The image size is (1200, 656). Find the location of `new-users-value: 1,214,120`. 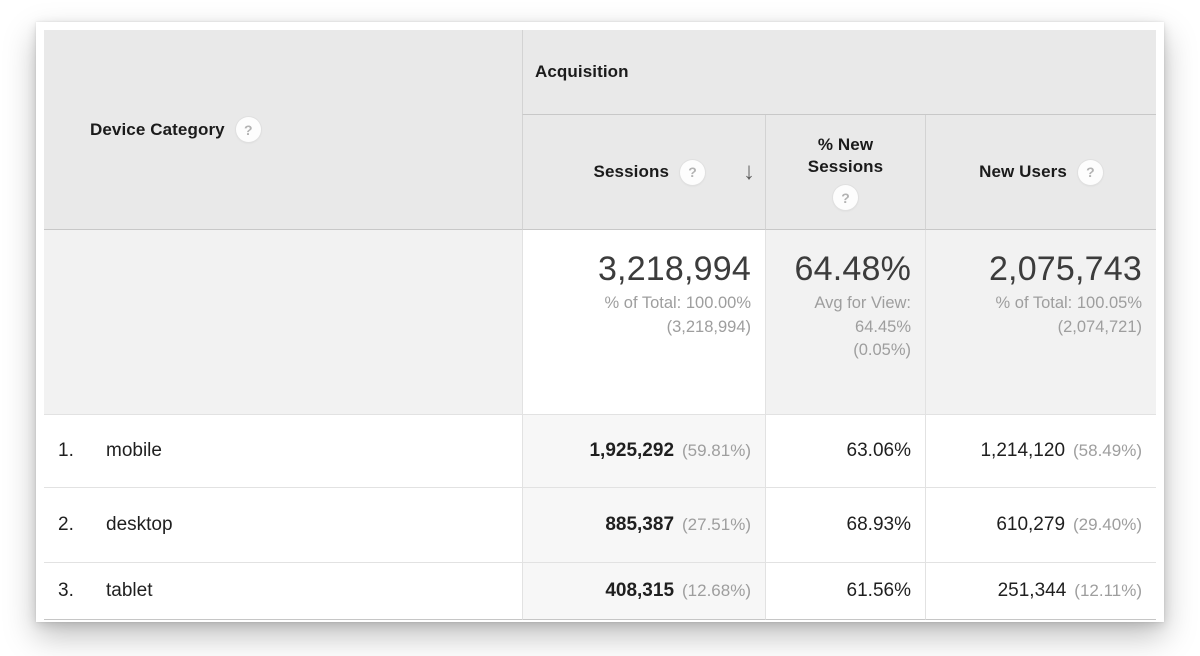

new-users-value: 1,214,120 is located at coordinates (1023, 450).